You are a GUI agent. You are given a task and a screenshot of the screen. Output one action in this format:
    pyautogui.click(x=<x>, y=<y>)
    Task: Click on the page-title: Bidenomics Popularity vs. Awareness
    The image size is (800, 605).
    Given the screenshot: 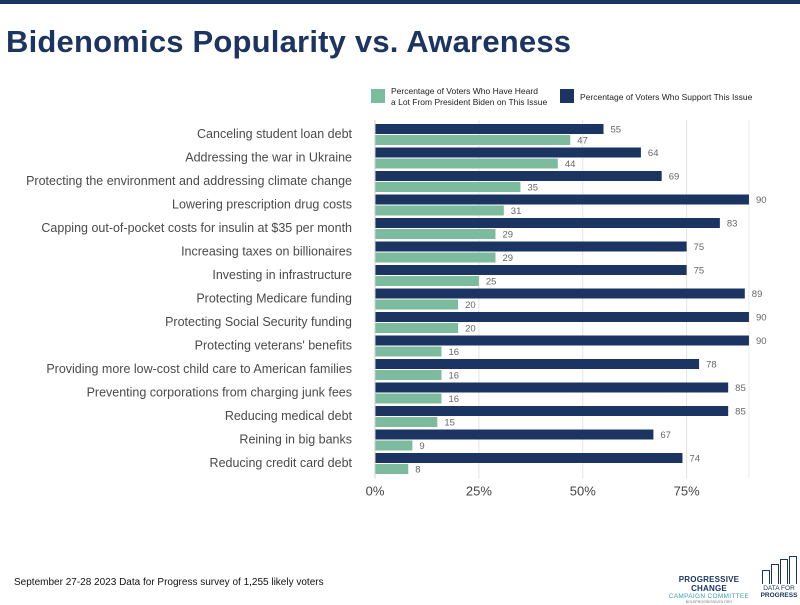 What is the action you would take?
    pyautogui.click(x=289, y=41)
    